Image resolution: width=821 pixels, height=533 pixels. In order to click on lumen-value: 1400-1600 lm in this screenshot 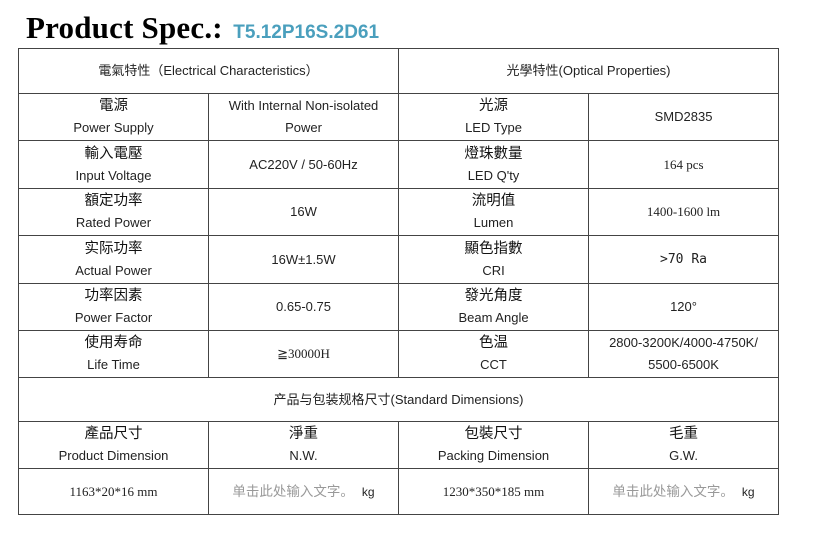, I will do `click(684, 212)`.